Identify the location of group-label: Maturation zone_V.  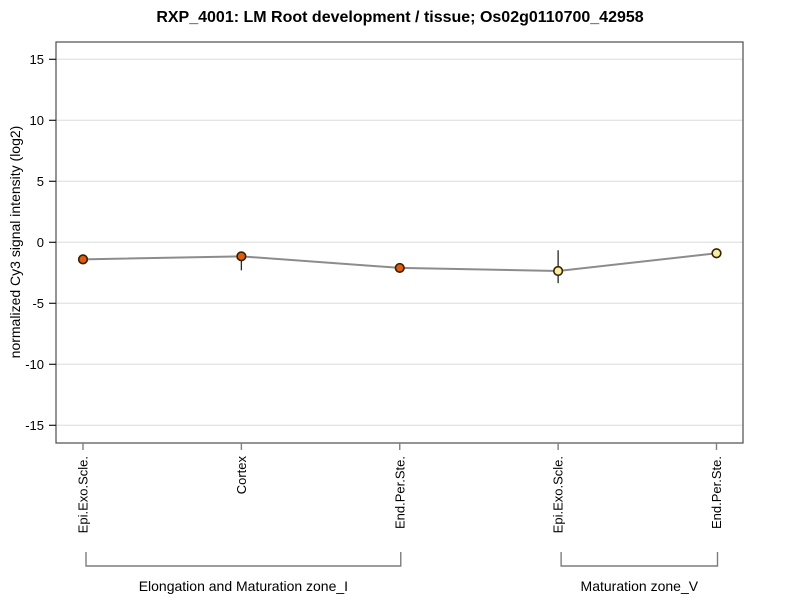
(640, 586).